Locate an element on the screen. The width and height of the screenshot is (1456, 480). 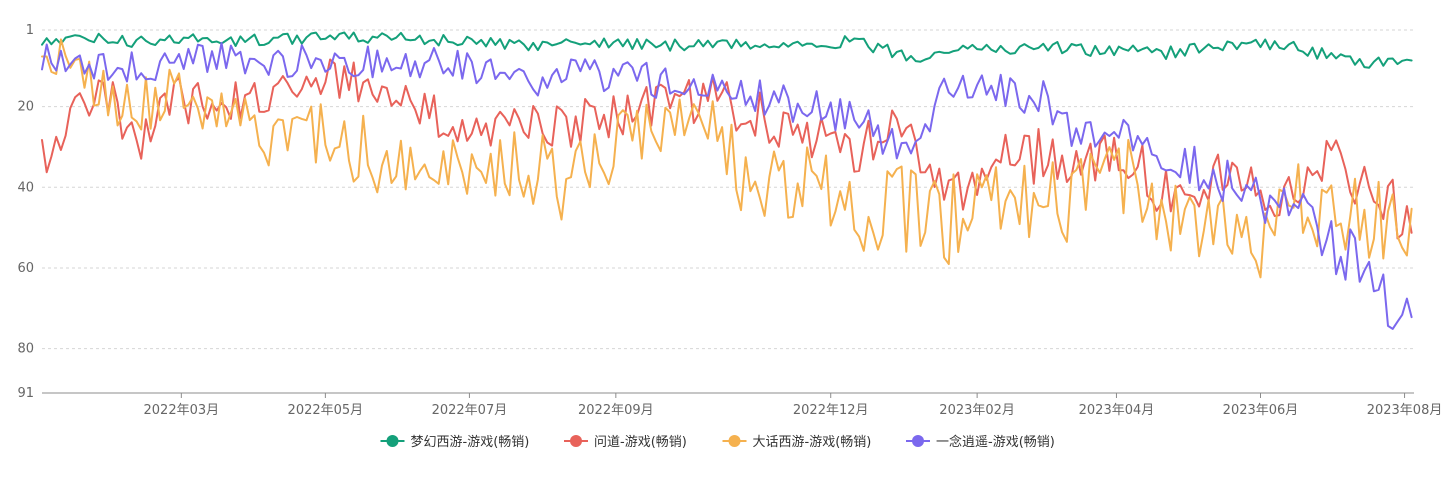
x-tick-label: 2022年12月 is located at coordinates (831, 410).